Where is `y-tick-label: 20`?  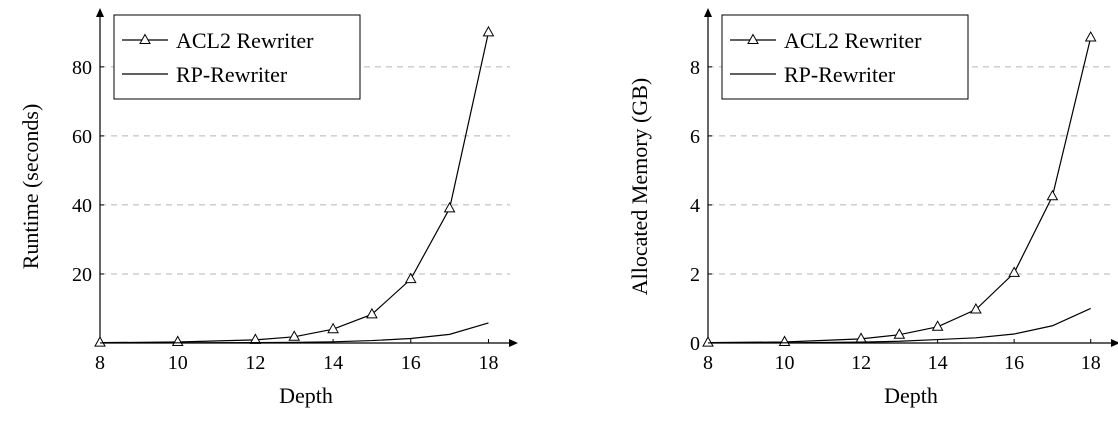
y-tick-label: 20 is located at coordinates (82, 275).